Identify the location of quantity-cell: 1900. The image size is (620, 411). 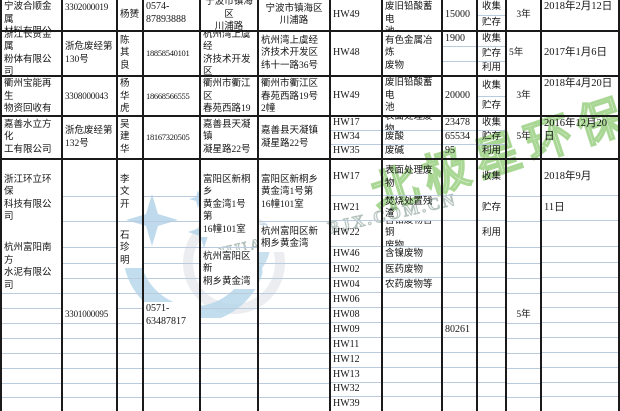
(459, 39).